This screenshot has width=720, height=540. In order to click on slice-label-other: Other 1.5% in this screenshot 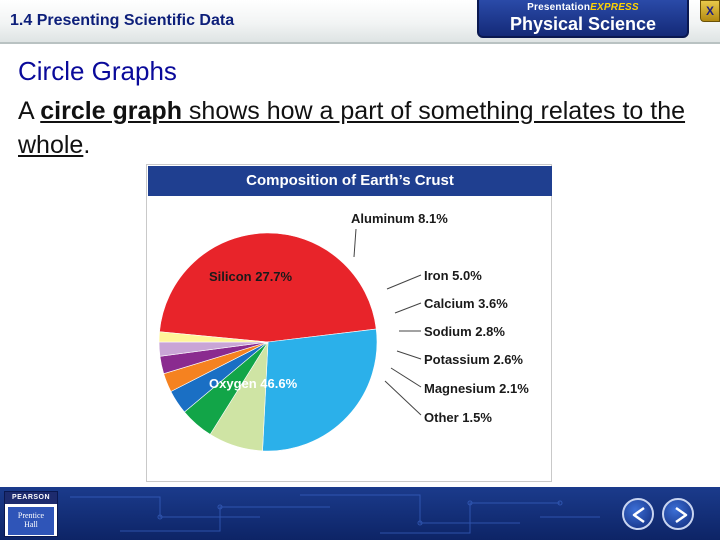, I will do `click(458, 417)`.